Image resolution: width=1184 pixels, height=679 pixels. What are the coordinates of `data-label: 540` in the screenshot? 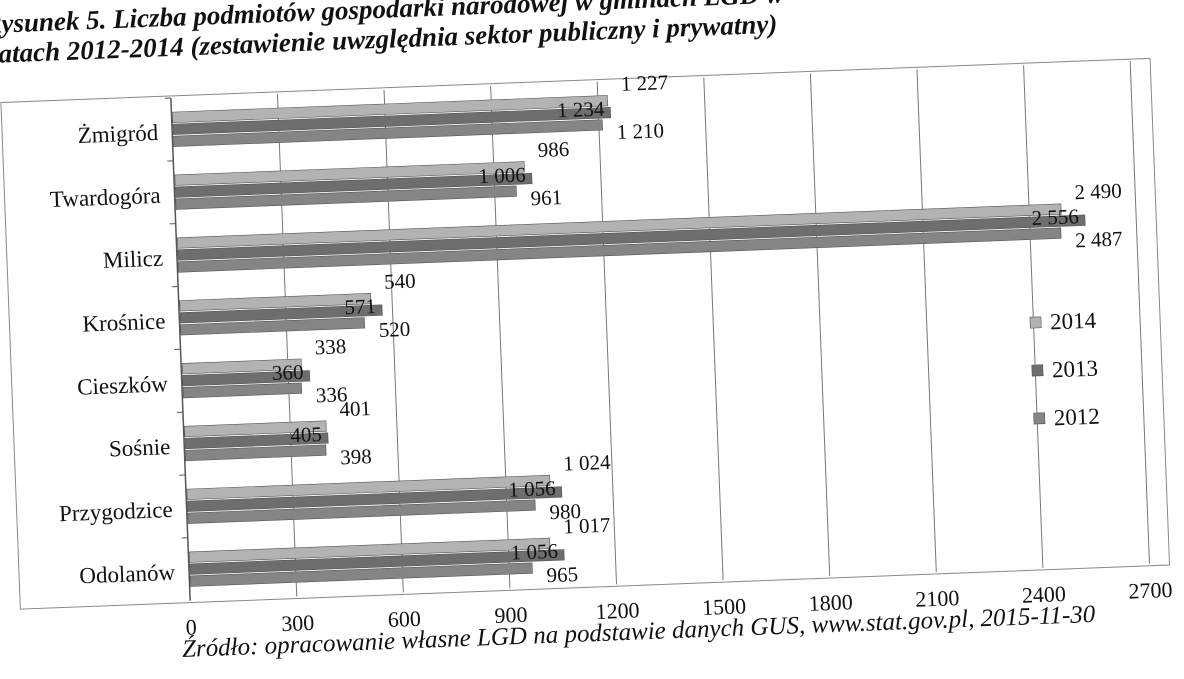 It's located at (400, 281).